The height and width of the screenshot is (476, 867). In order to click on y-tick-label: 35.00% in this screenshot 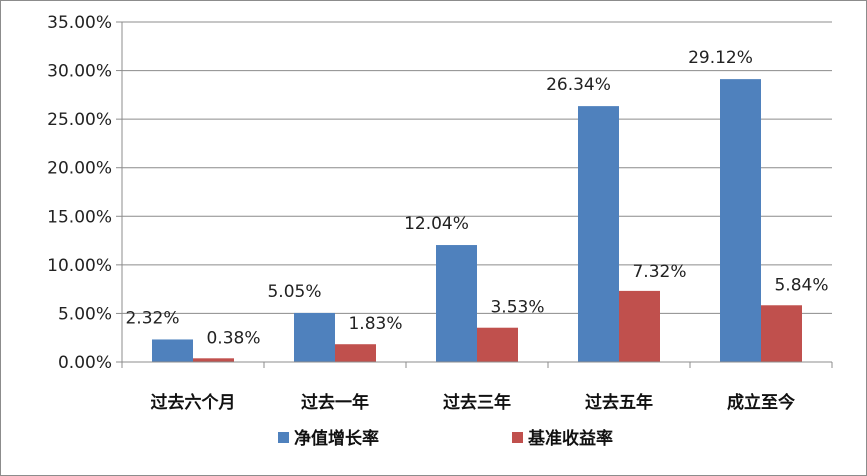, I will do `click(79, 23)`.